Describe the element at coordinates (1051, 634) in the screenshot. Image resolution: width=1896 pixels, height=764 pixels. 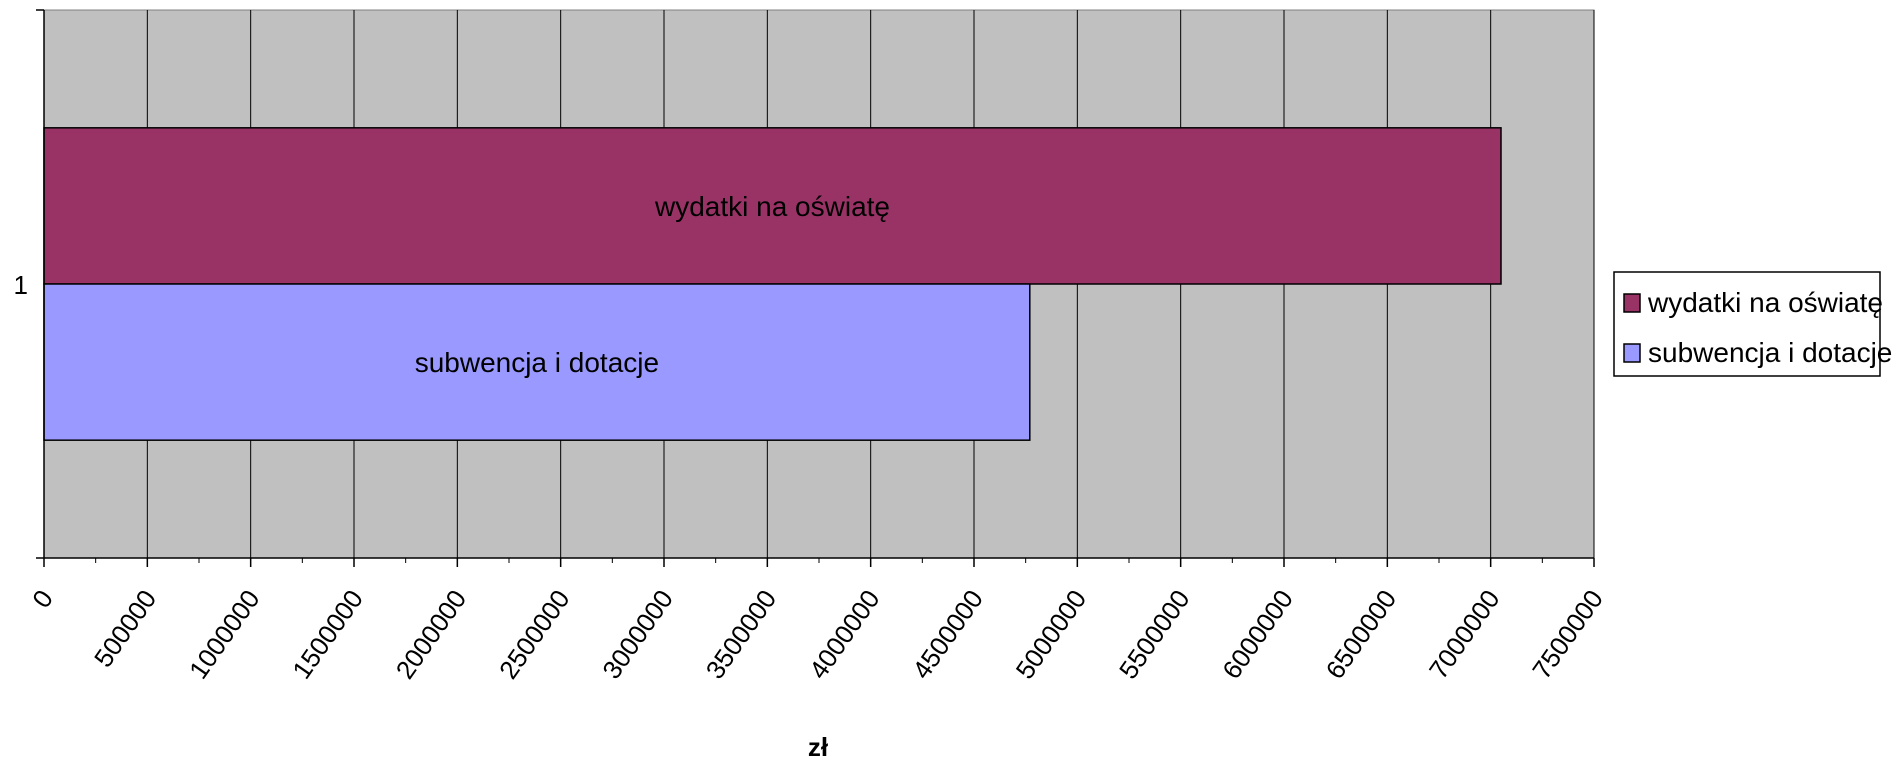
I see `x-tick-label: 5000000` at that location.